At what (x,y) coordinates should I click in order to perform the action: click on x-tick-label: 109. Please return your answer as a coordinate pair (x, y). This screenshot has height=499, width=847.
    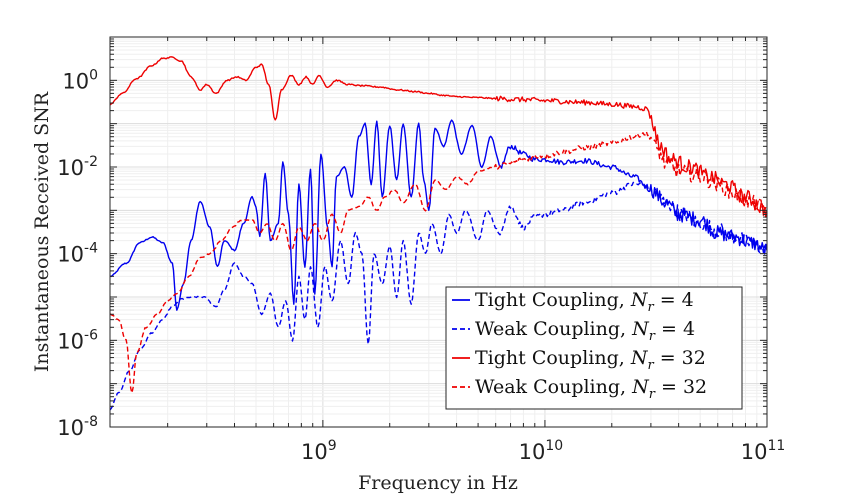
    Looking at the image, I should click on (319, 451).